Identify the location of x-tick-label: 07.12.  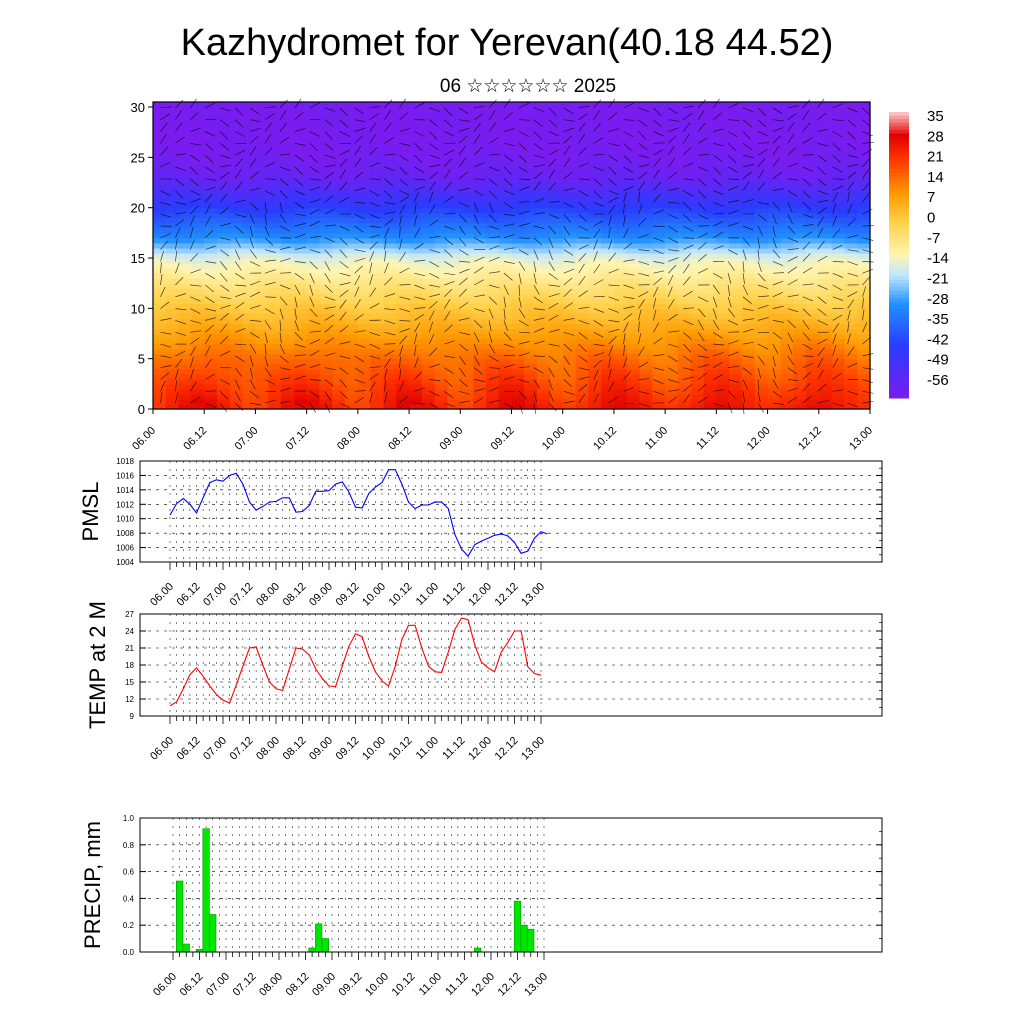
(242, 595).